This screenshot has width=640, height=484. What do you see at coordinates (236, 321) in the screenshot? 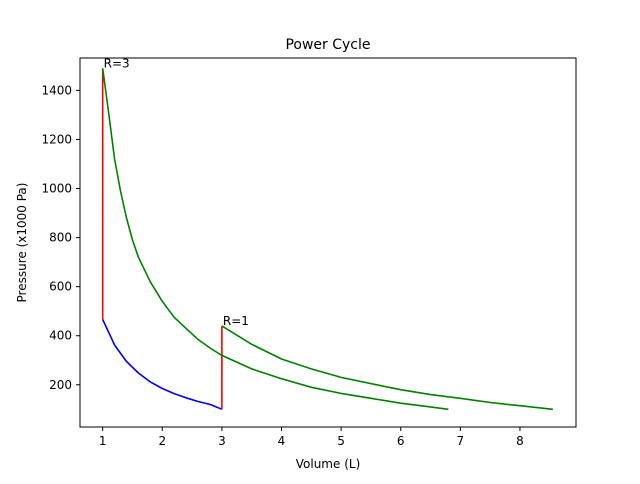
I see `annotation-label: R=1` at bounding box center [236, 321].